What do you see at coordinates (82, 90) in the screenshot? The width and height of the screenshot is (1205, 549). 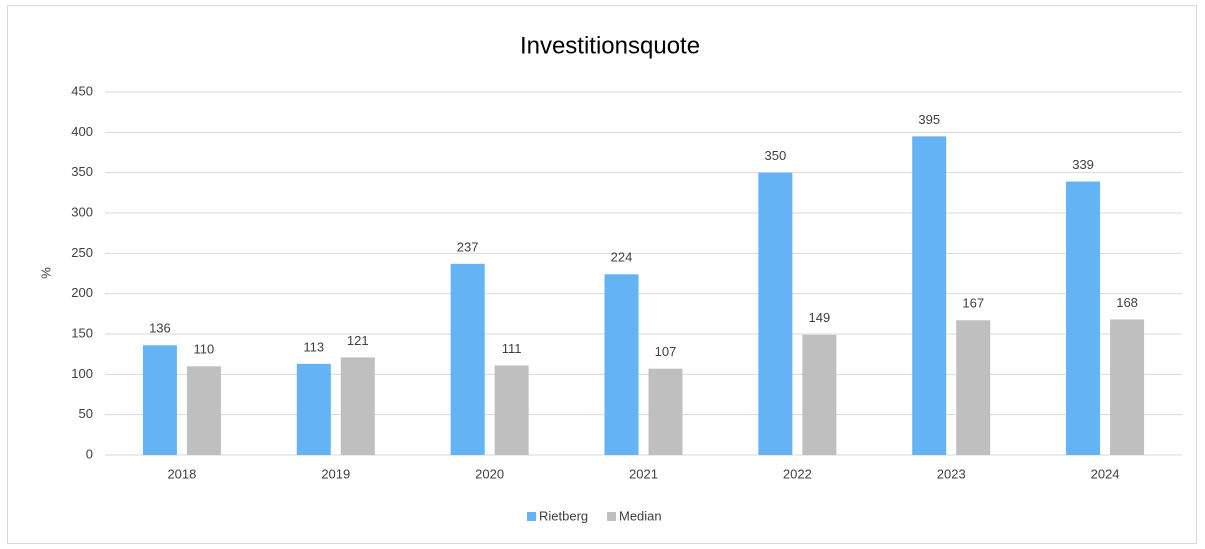 I see `y-tick-label: 450` at bounding box center [82, 90].